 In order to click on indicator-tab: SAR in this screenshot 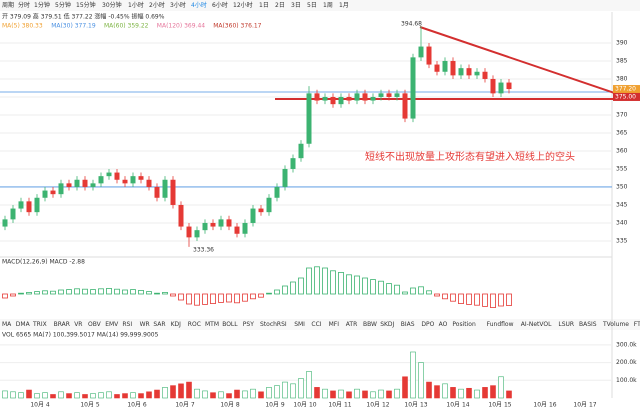, I will do `click(159, 324)`.